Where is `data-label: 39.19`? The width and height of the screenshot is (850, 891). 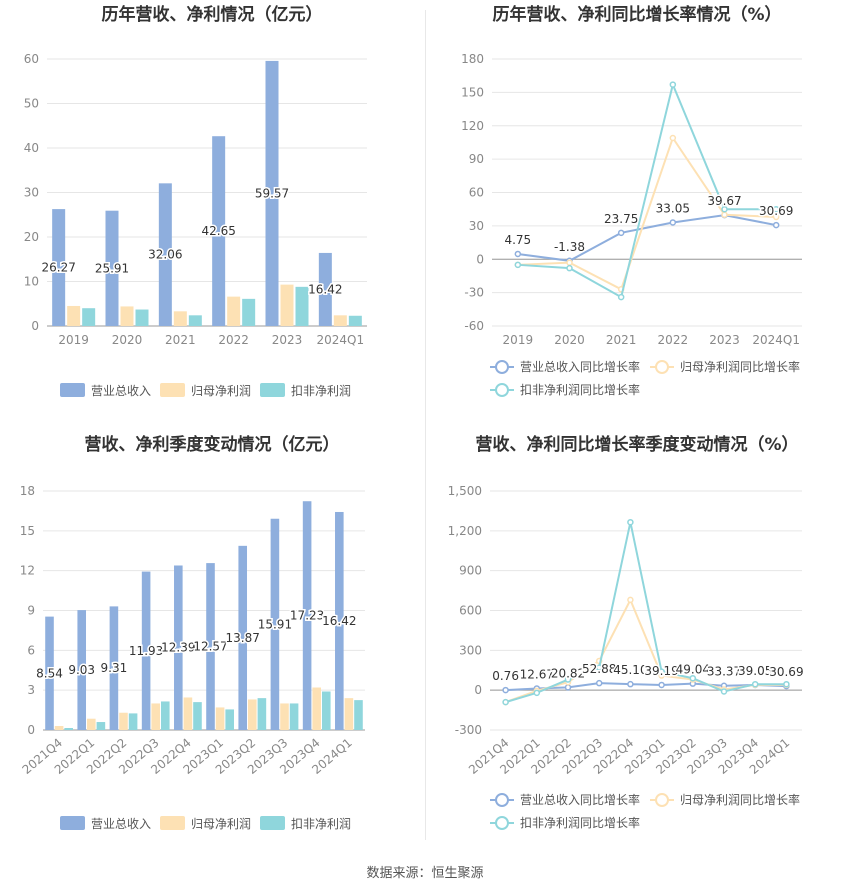
data-label: 39.19 is located at coordinates (661, 671).